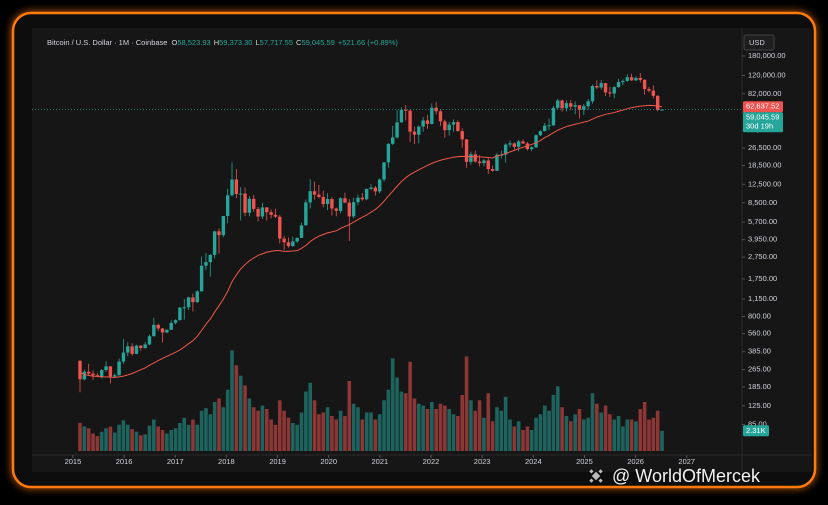 The width and height of the screenshot is (828, 505). I want to click on x-tick-label: 2025, so click(584, 461).